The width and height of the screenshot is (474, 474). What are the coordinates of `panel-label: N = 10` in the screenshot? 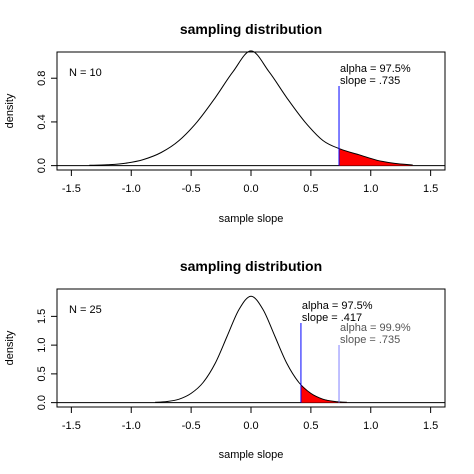 It's located at (85, 73).